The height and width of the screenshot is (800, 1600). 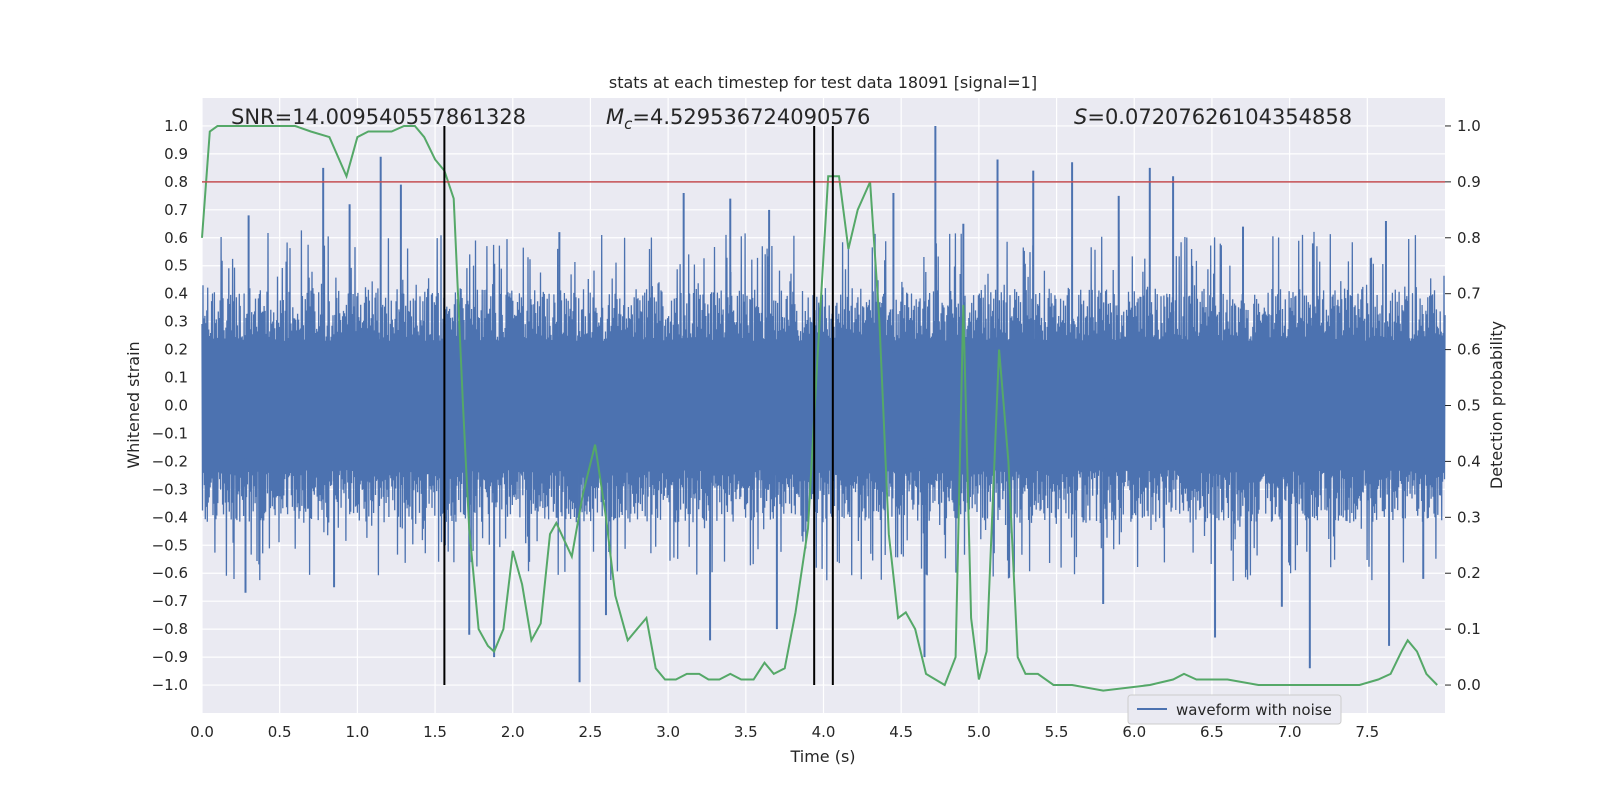 What do you see at coordinates (824, 732) in the screenshot?
I see `x-tick-label: 4.0` at bounding box center [824, 732].